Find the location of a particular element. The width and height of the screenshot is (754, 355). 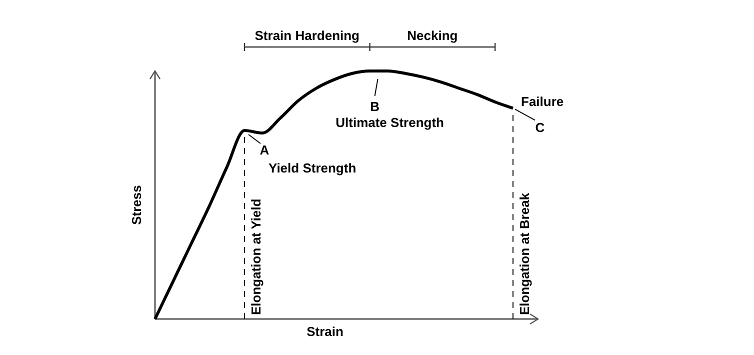

annotation: Elongation at Yield is located at coordinates (256, 256).